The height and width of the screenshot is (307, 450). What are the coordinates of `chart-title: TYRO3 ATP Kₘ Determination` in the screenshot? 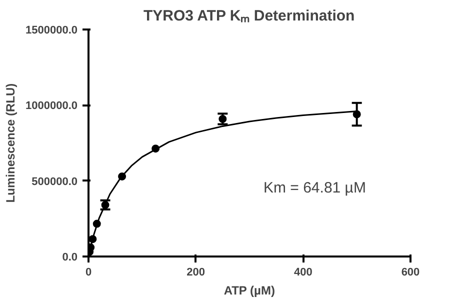 It's located at (249, 16).